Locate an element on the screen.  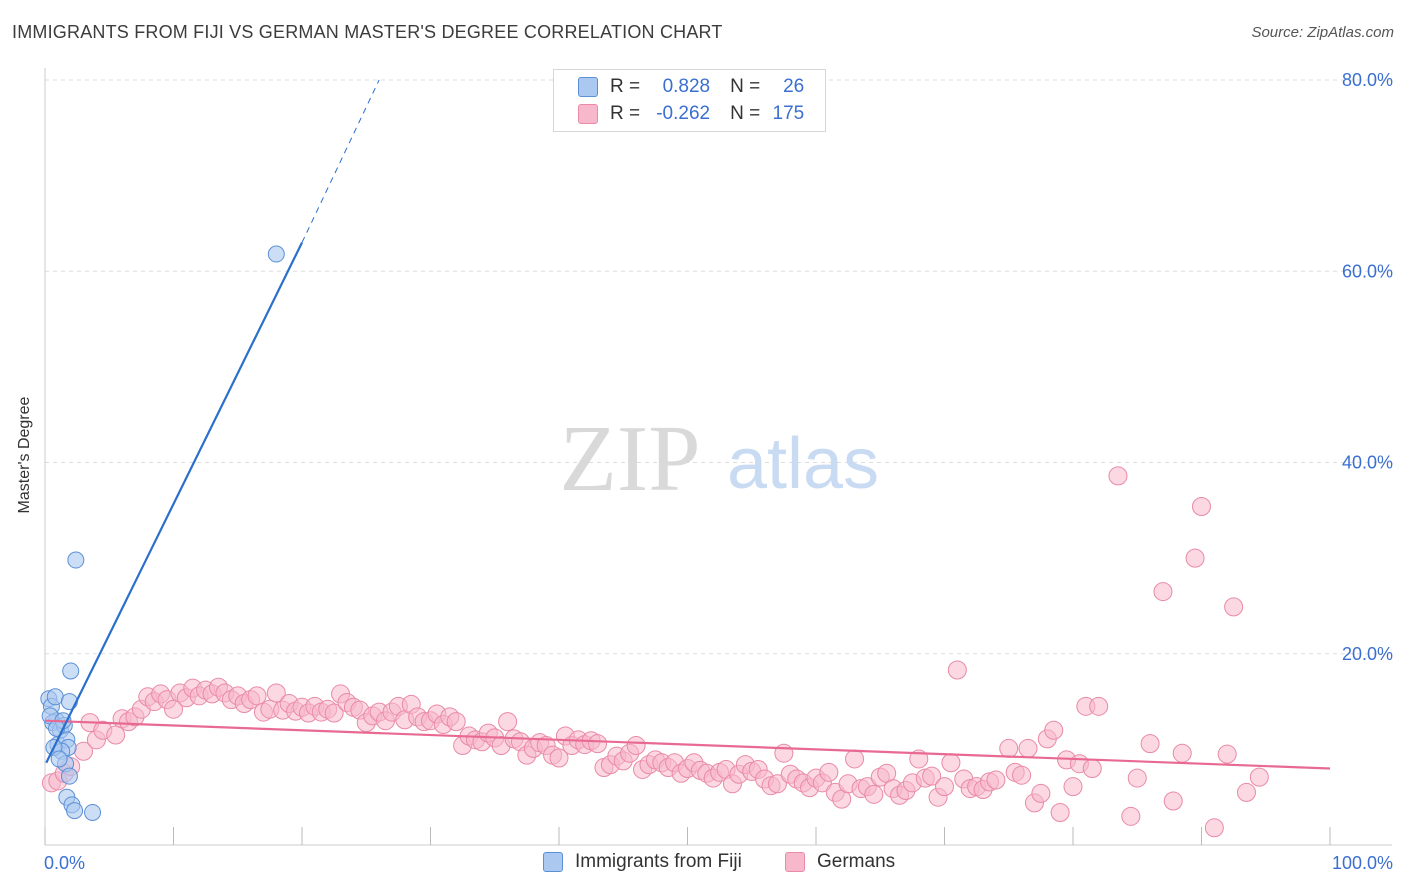
bottom-legend-fiji: Immigrants from Fiji is located at coordinates (642, 862).